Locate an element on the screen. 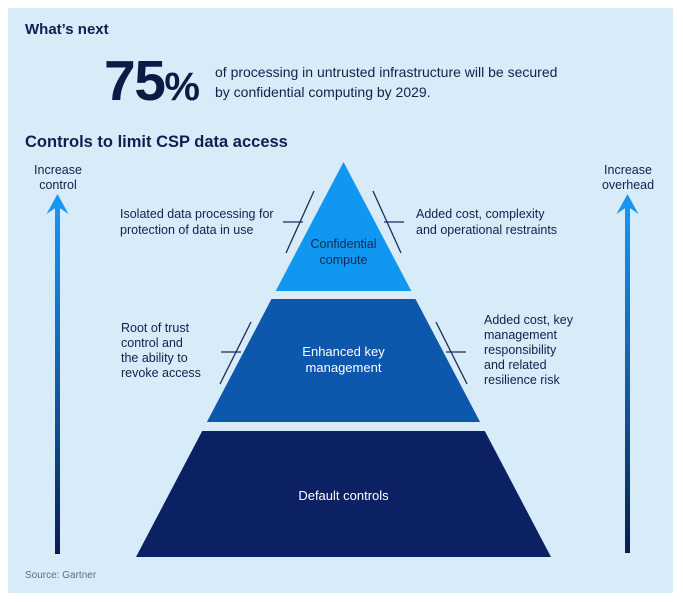  increase-control-label: Increase control is located at coordinates (58, 177).